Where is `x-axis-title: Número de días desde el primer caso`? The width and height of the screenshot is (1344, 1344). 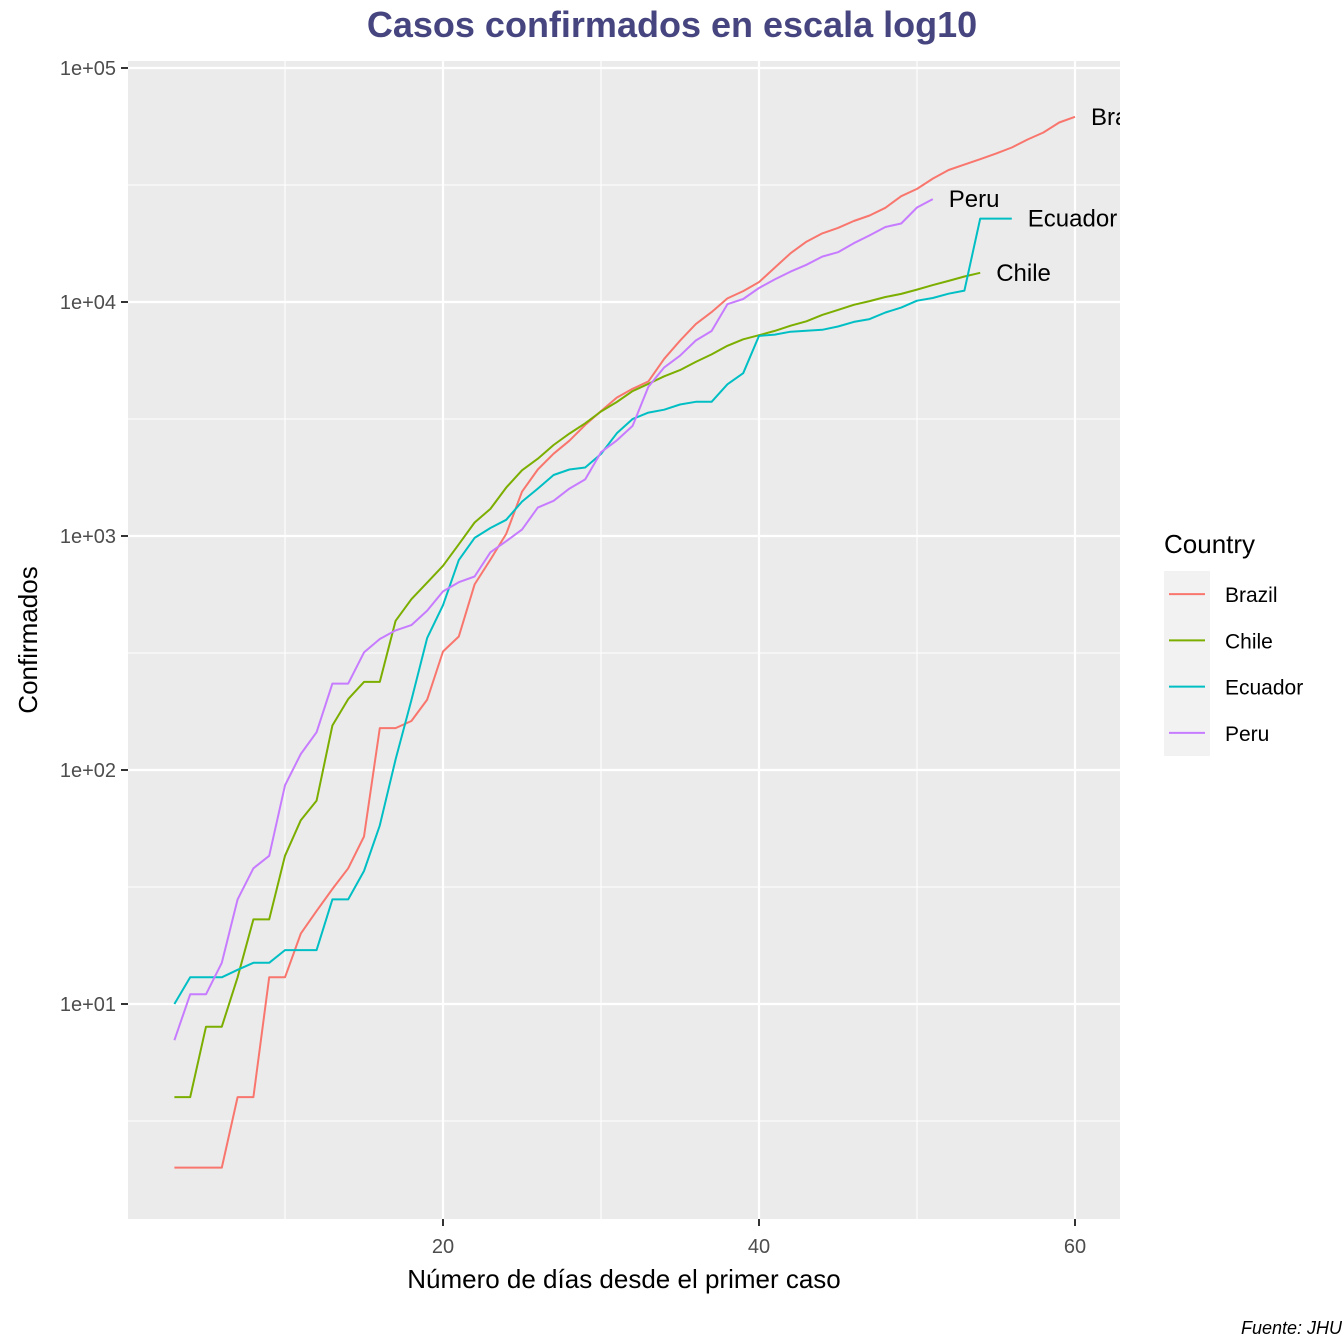 x-axis-title: Número de días desde el primer caso is located at coordinates (624, 1279).